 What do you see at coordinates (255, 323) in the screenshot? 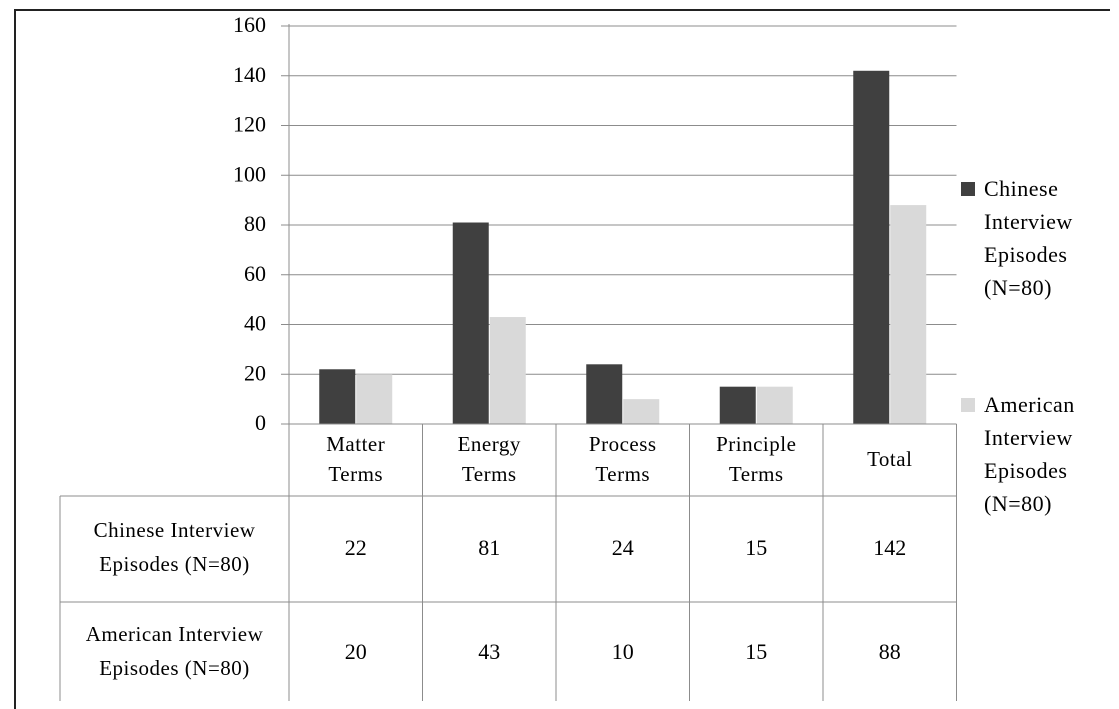
I see `y-tick-label: 40` at bounding box center [255, 323].